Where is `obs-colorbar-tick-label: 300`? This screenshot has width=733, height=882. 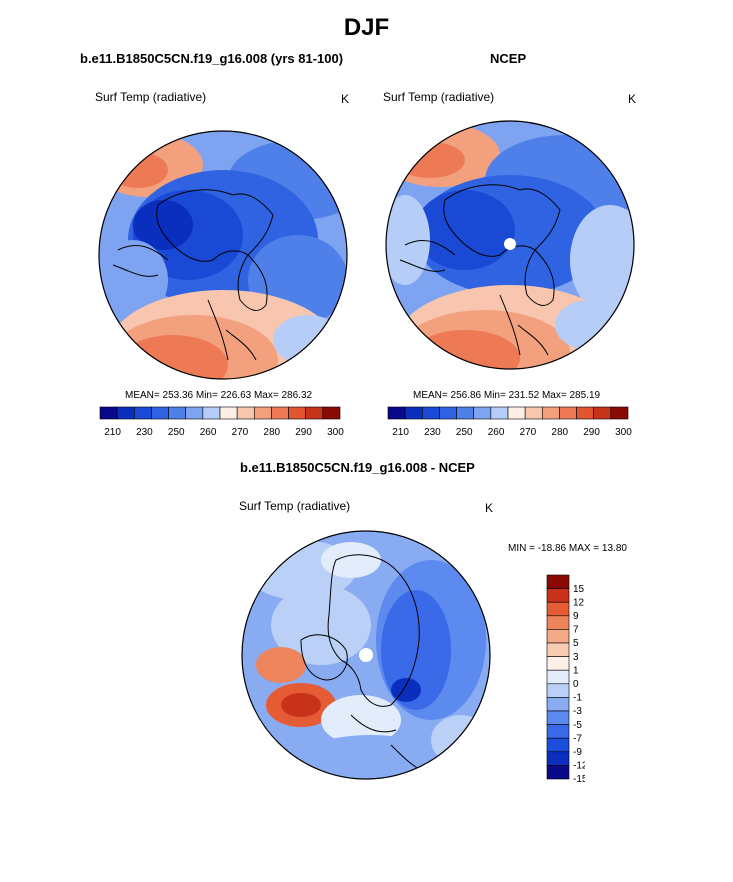
obs-colorbar-tick-label: 300 is located at coordinates (623, 432).